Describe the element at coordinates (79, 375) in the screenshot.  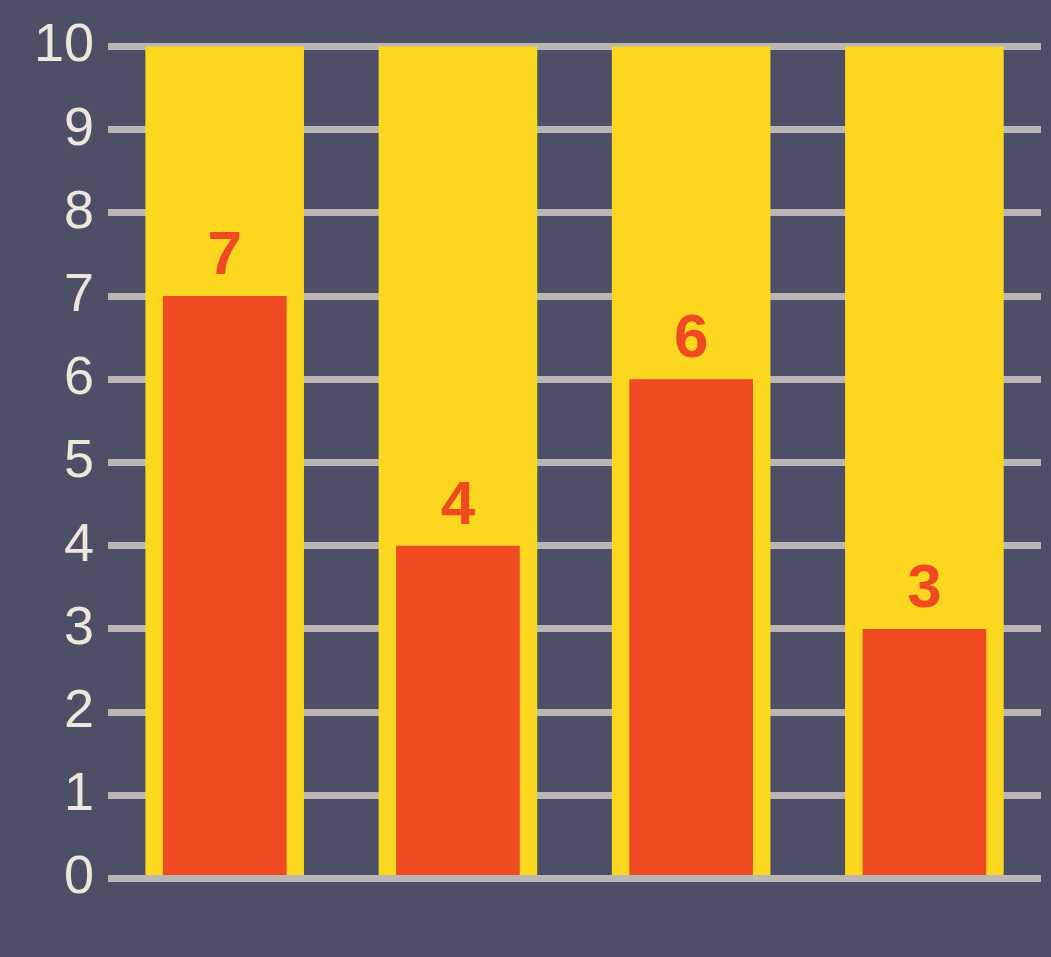
I see `y-tick-label: 6` at that location.